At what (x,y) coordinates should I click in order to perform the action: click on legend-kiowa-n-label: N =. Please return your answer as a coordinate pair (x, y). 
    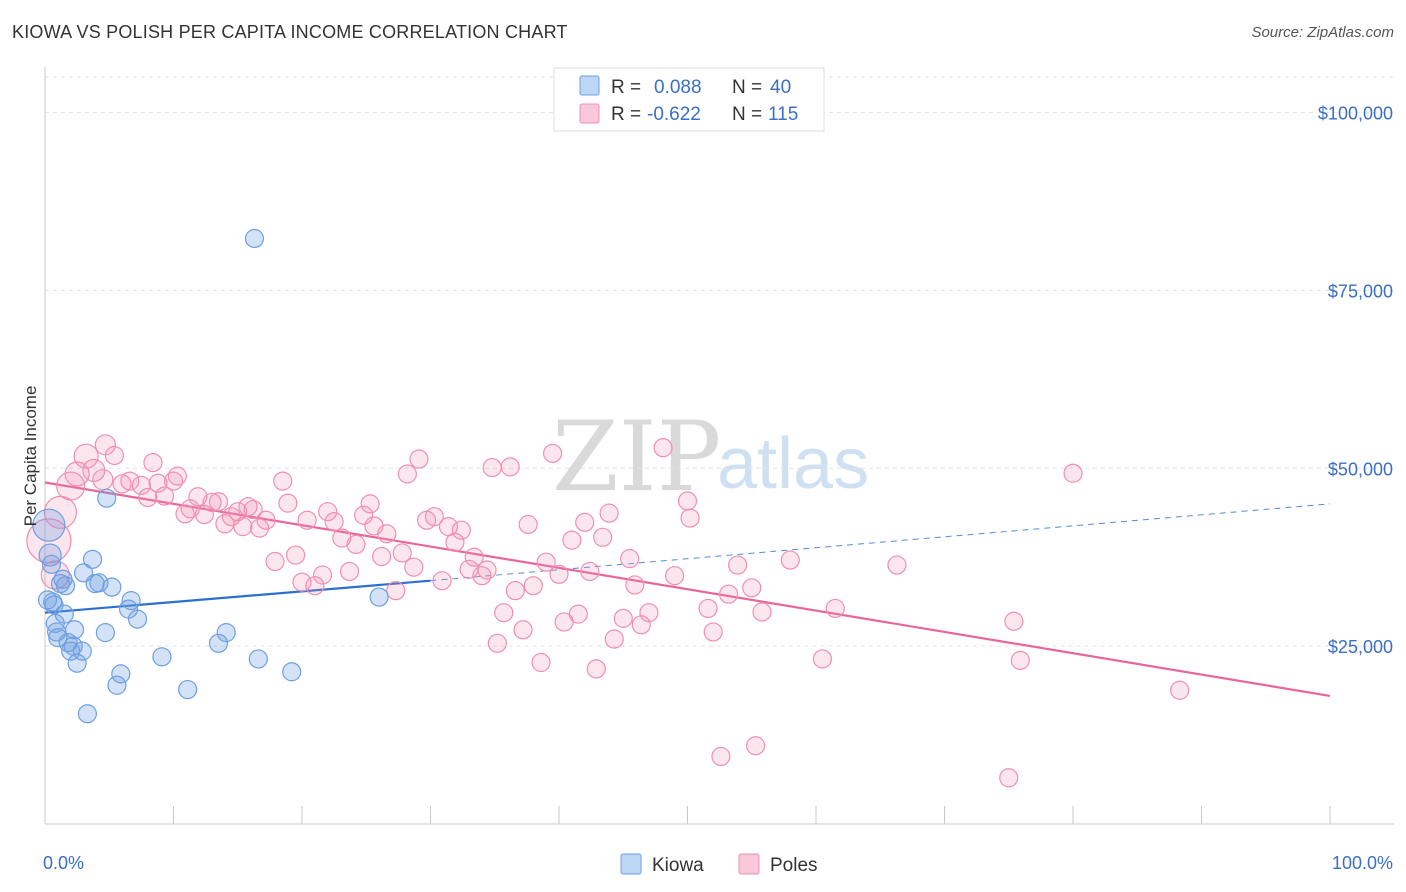
    Looking at the image, I should click on (747, 87).